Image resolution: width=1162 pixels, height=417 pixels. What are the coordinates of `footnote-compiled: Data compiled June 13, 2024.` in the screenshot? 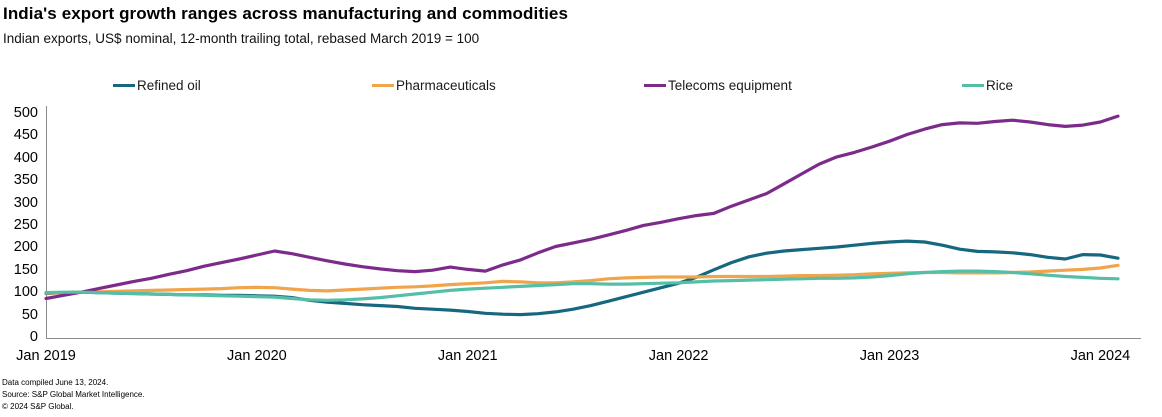 It's located at (55, 382).